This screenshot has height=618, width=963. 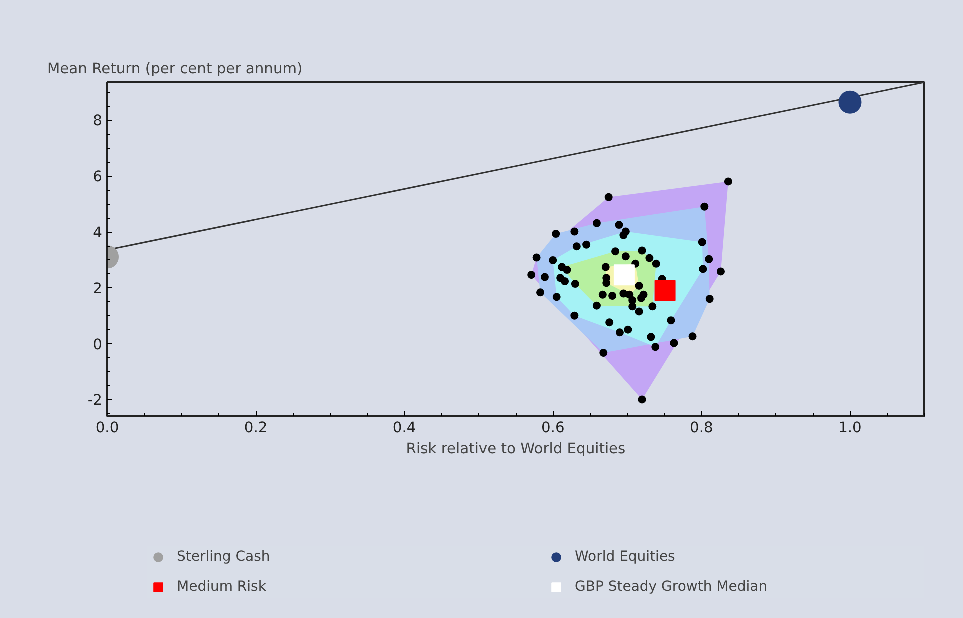 What do you see at coordinates (404, 428) in the screenshot?
I see `x-tick-label: 0.4` at bounding box center [404, 428].